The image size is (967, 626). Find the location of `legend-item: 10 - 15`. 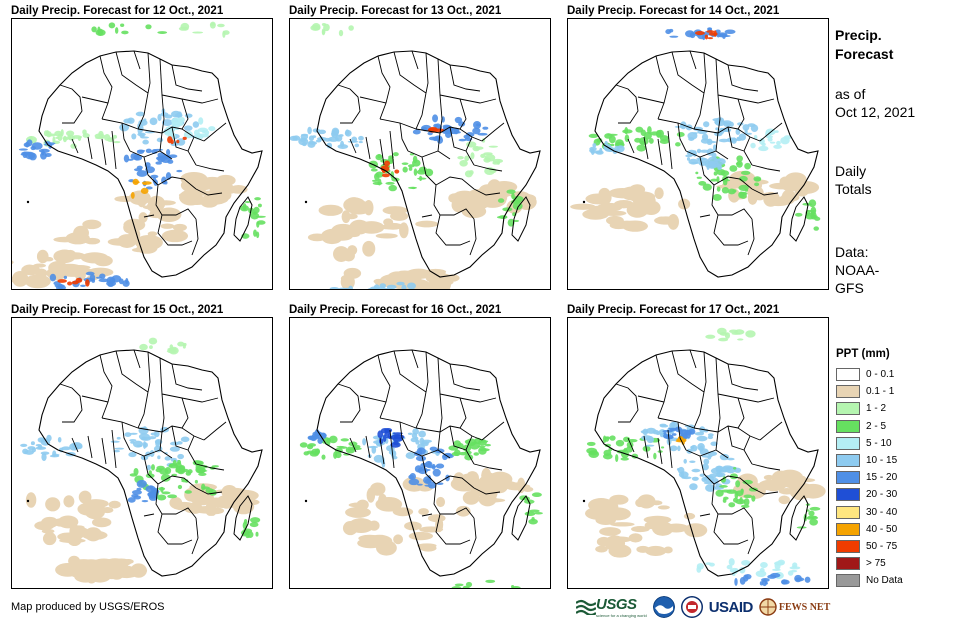

legend-item: 10 - 15 is located at coordinates (869, 460).